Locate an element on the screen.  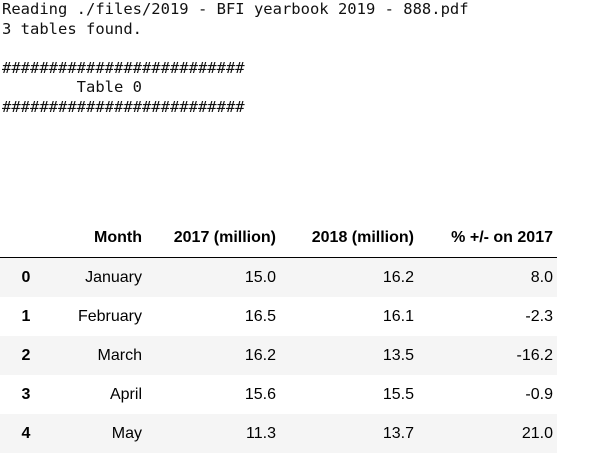
cell-percent: -0.9 is located at coordinates (485, 394).